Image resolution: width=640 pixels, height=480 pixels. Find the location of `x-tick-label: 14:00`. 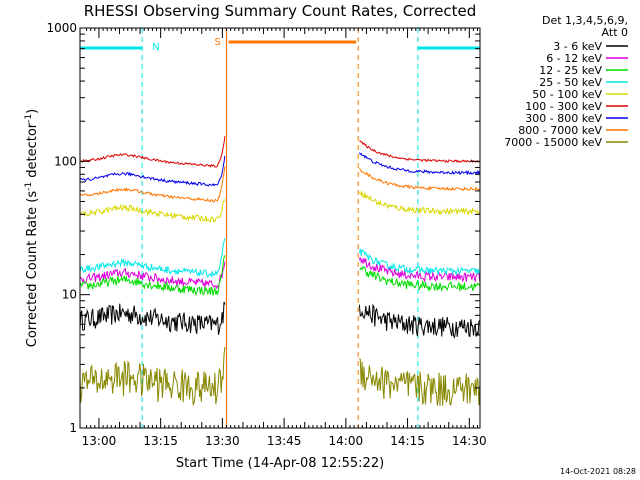

x-tick-label: 14:00 is located at coordinates (346, 441).